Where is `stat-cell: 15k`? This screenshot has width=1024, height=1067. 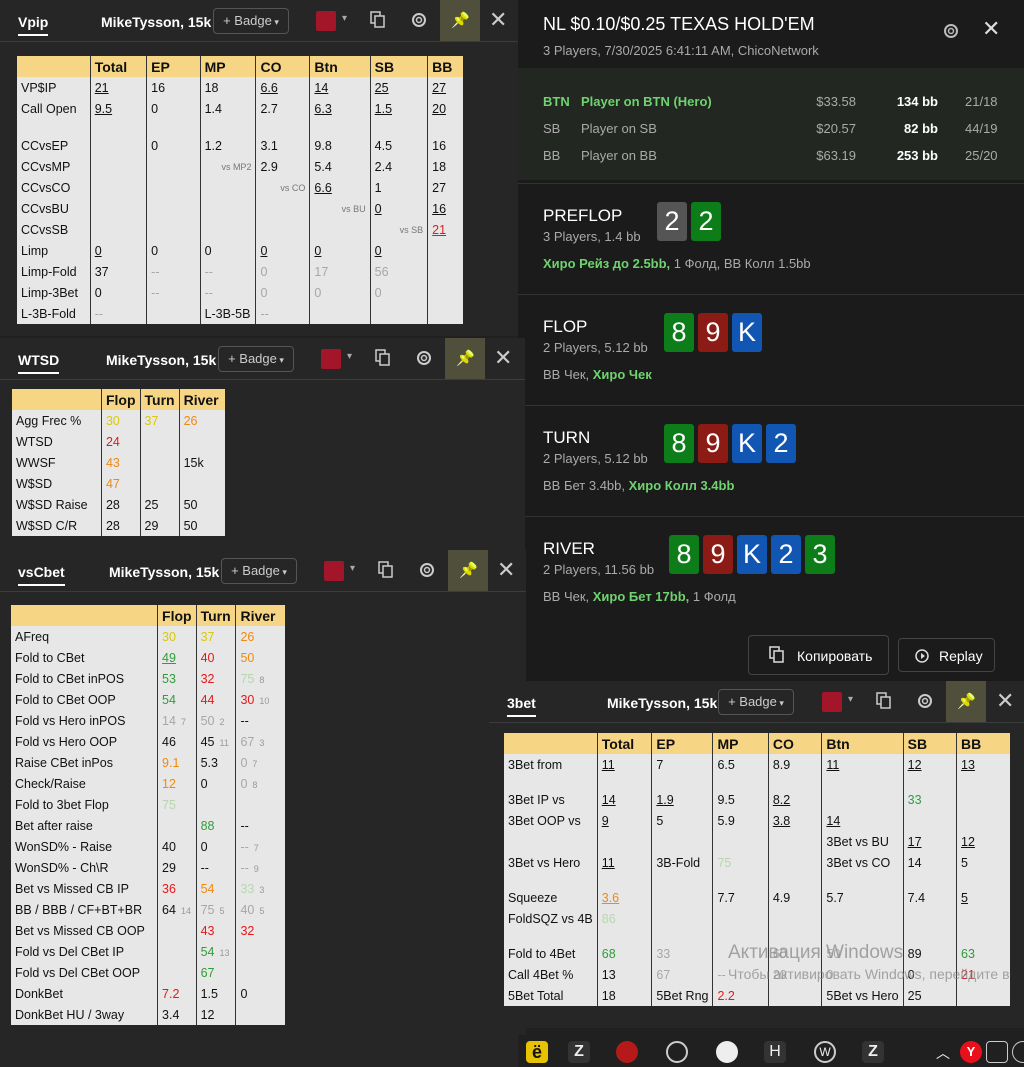
stat-cell: 15k is located at coordinates (201, 462).